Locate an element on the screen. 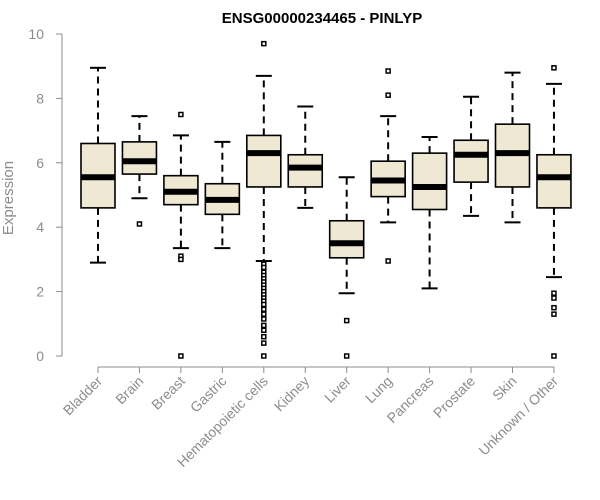 The width and height of the screenshot is (600, 500). box-hematopoietic-cells is located at coordinates (264, 199).